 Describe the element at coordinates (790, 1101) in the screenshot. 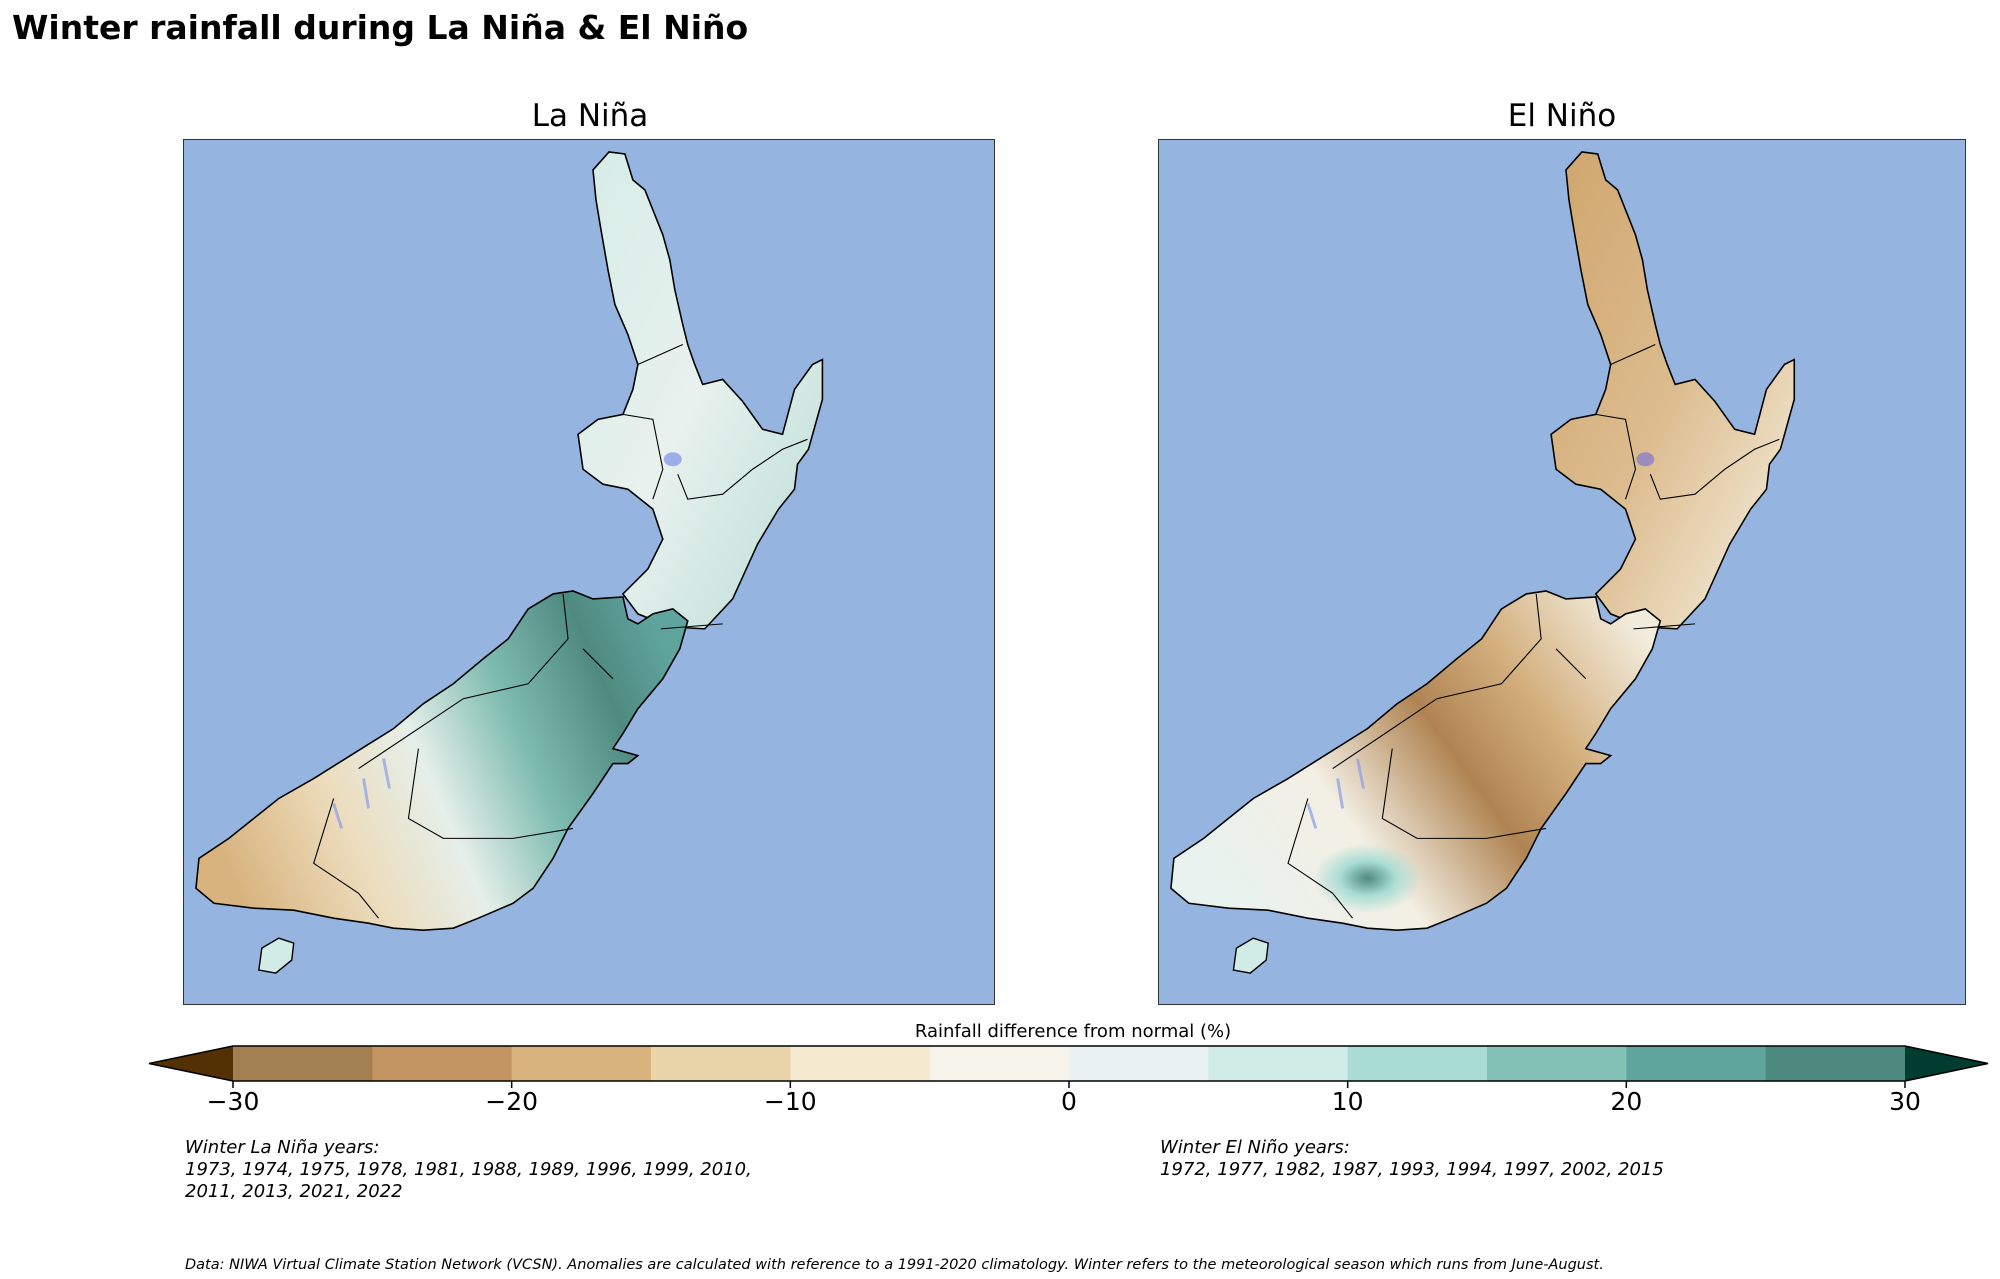

I see `colorbar-tick-label: −10` at that location.